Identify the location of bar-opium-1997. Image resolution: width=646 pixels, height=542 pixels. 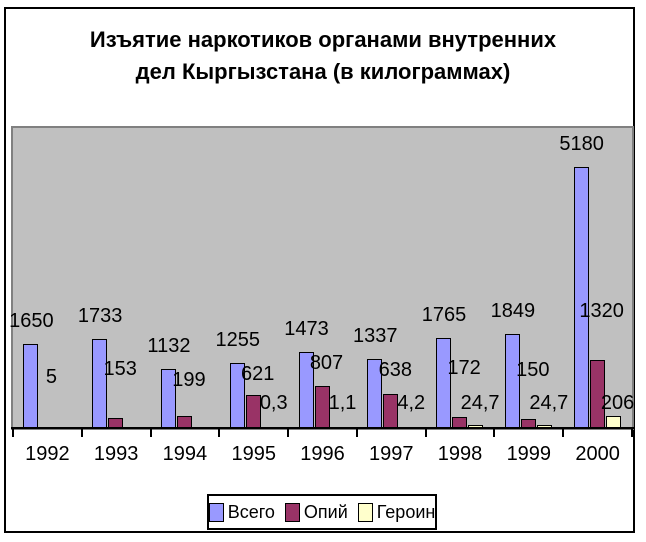
(391, 411).